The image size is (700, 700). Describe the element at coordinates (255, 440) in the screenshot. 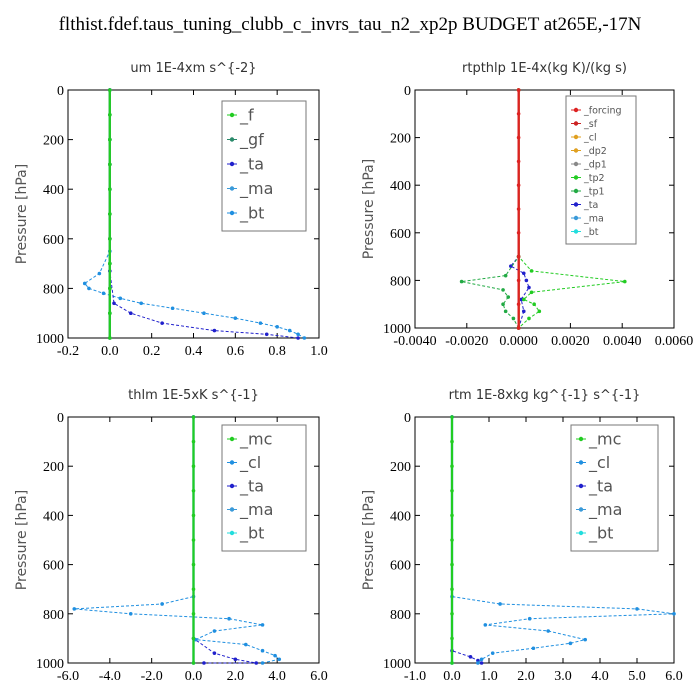

I see `legend-entry: _mc` at that location.